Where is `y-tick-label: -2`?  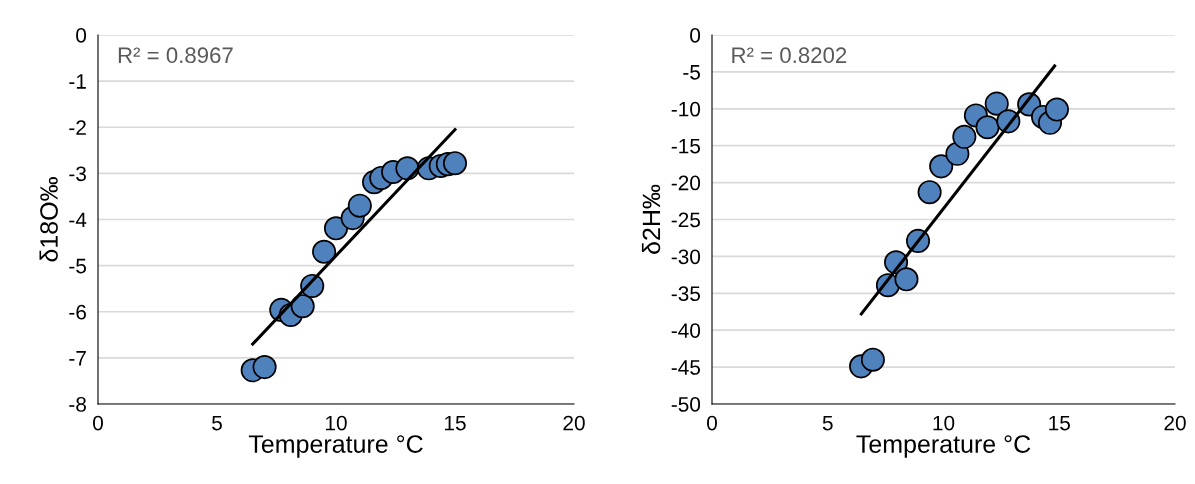
y-tick-label: -2 is located at coordinates (77, 127).